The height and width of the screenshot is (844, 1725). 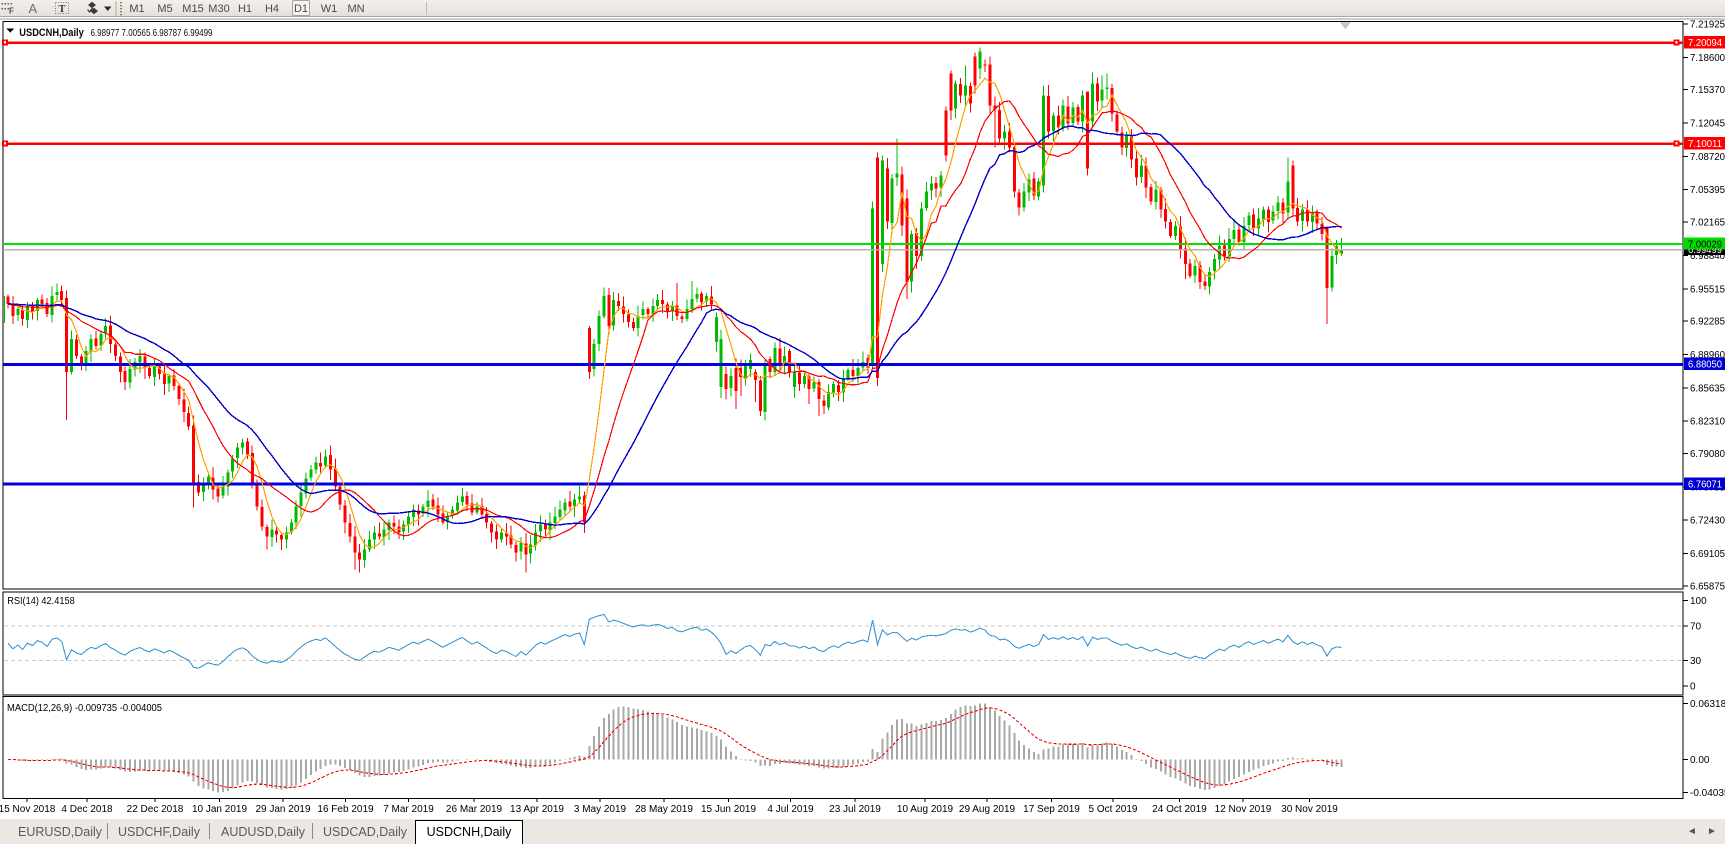 What do you see at coordinates (282, 809) in the screenshot?
I see `svg-text: 29 Jan 2019` at bounding box center [282, 809].